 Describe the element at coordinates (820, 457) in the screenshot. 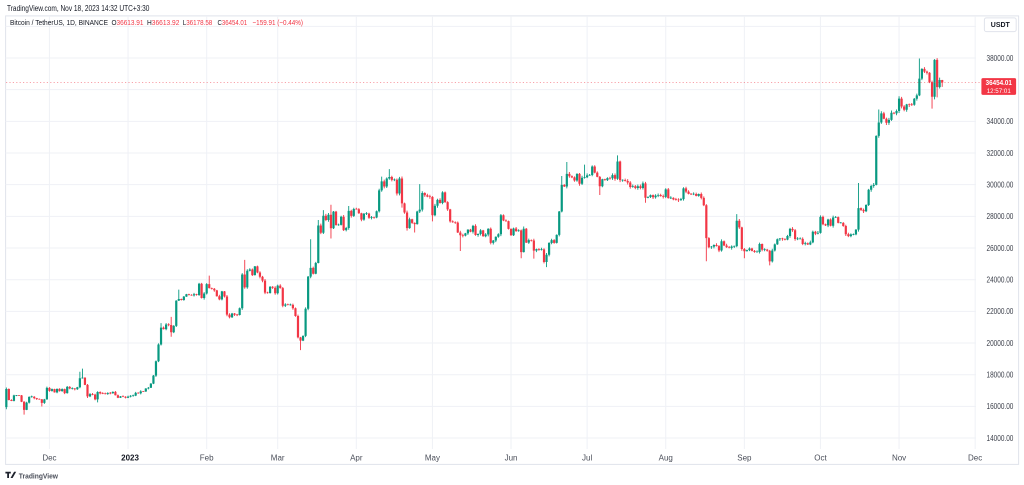

I see `svg-text: Oct` at that location.